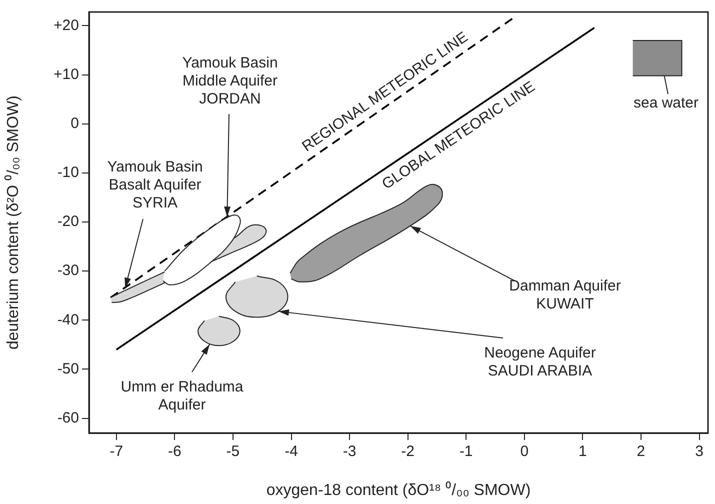 This screenshot has width=715, height=504. I want to click on annotation: Umm er Rhaduma Aquifer, so click(182, 396).